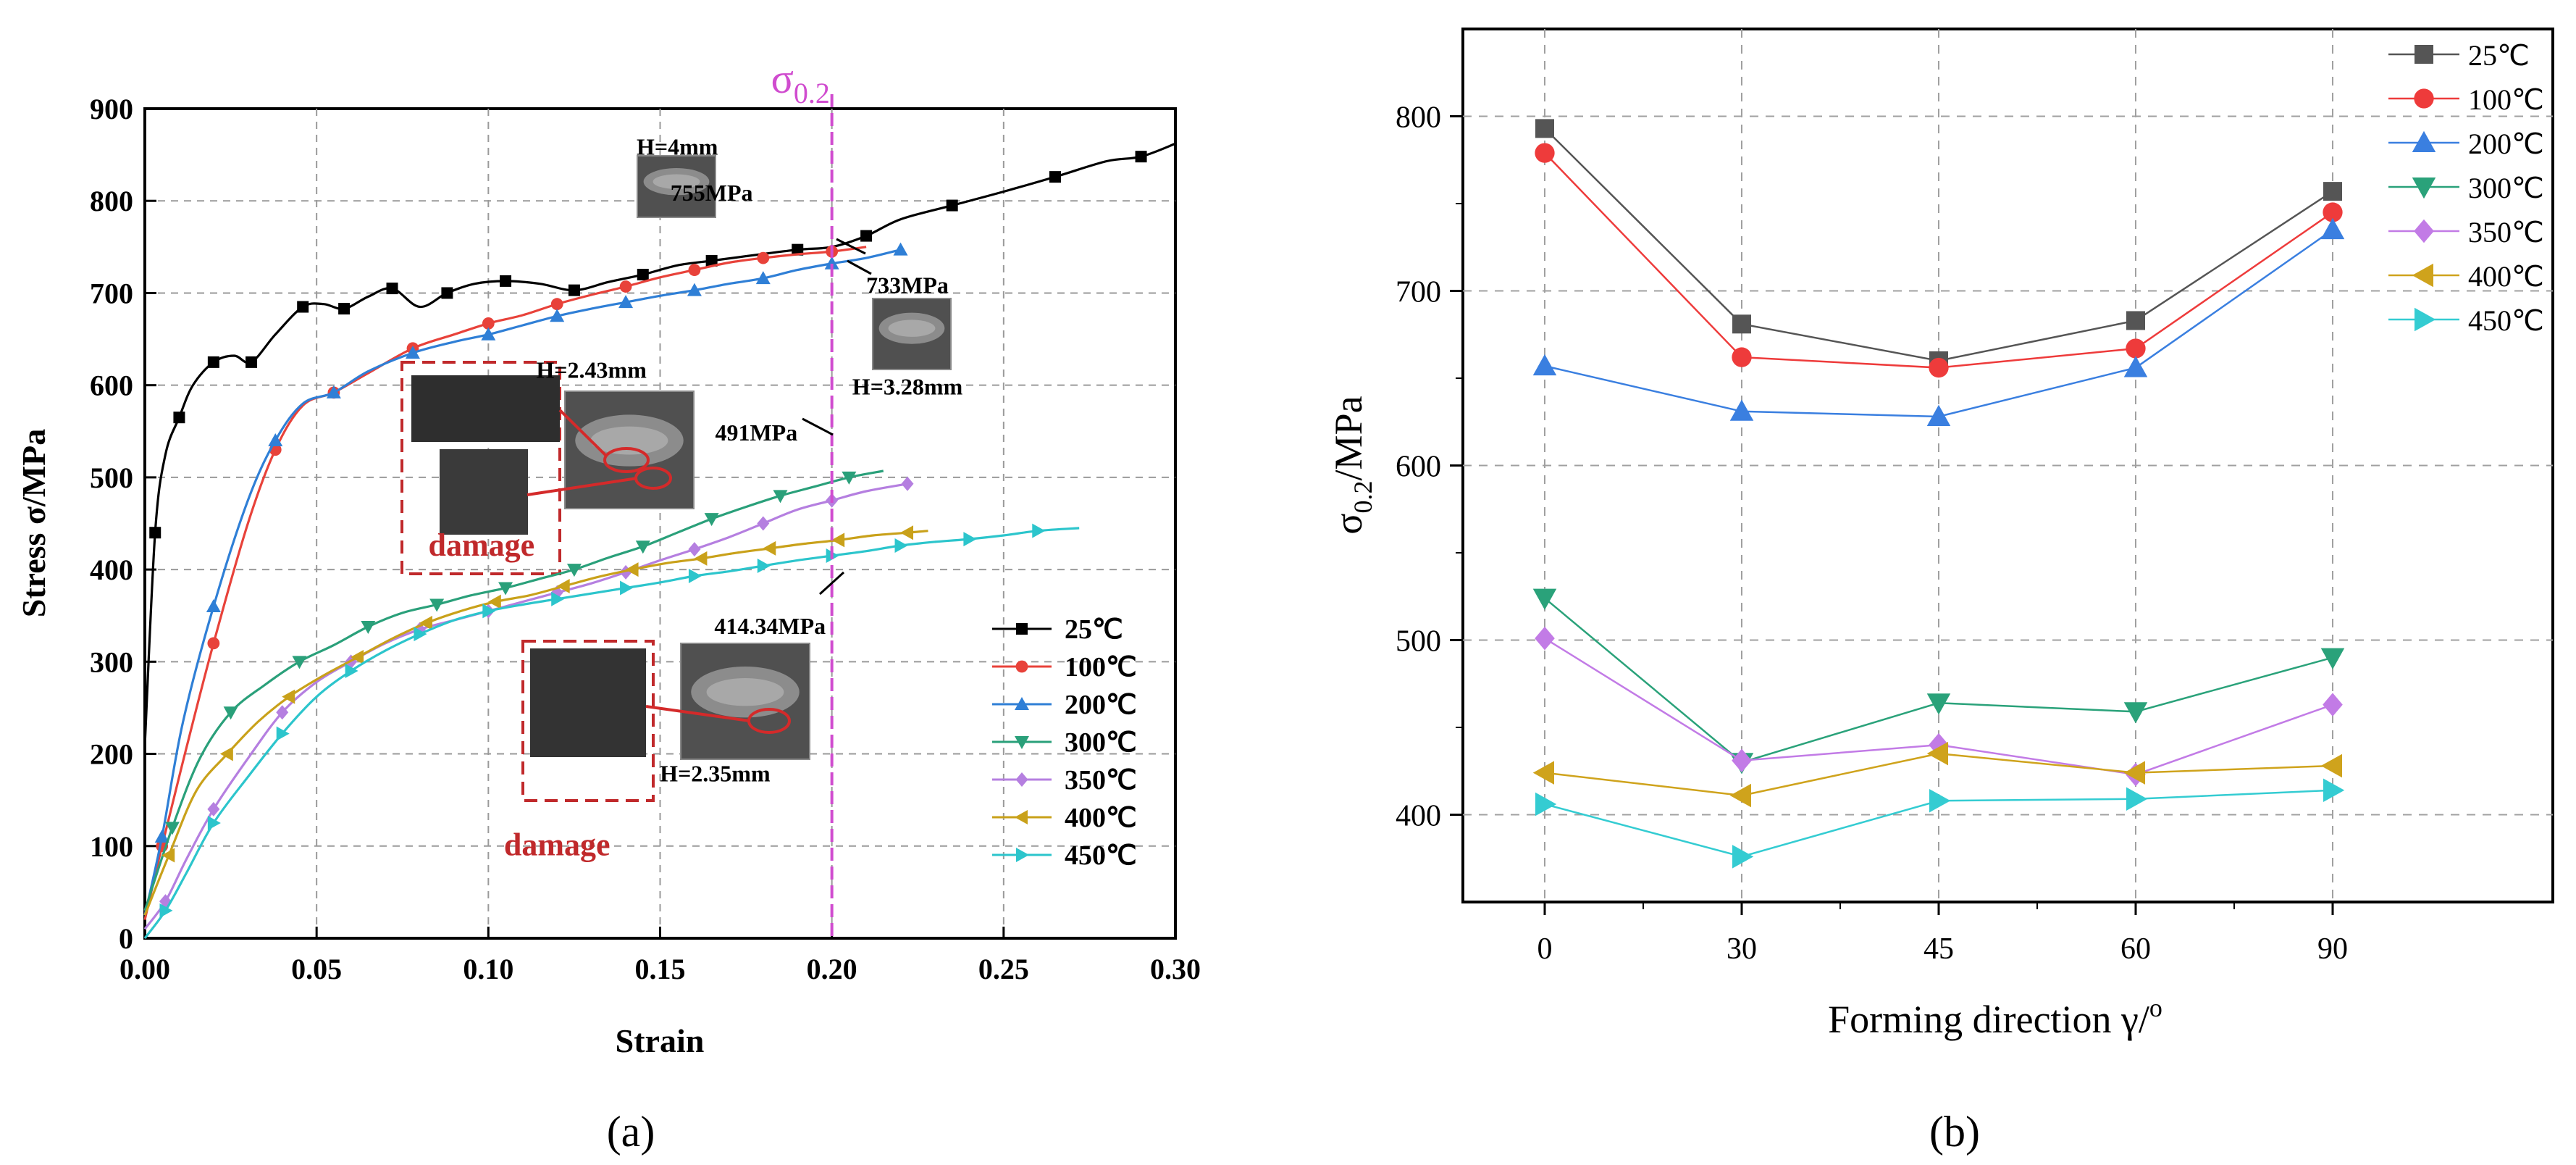 The width and height of the screenshot is (2576, 1165). I want to click on damage-link-1a, so click(583, 433).